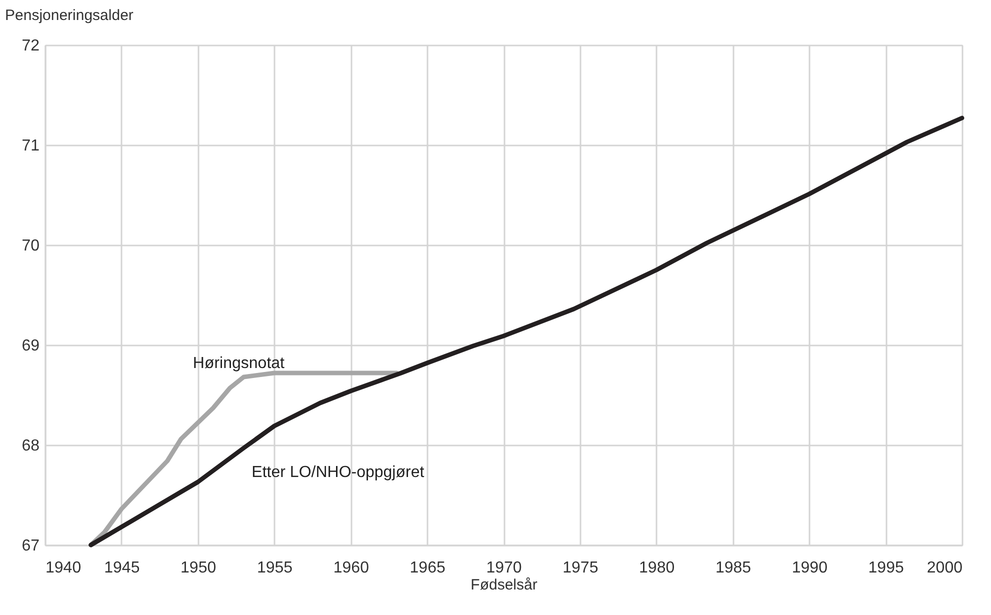  I want to click on y-tick-label: 71, so click(31, 146).